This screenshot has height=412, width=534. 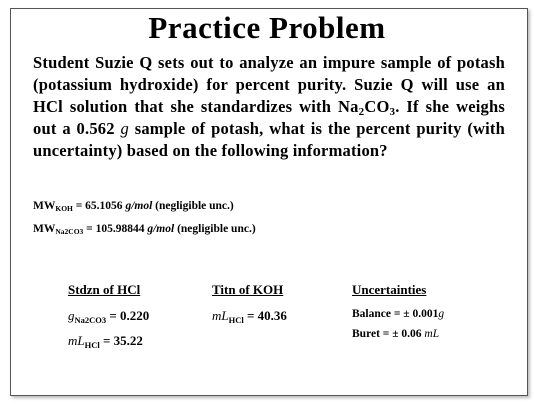 I want to click on subscript: 3, so click(x=392, y=112).